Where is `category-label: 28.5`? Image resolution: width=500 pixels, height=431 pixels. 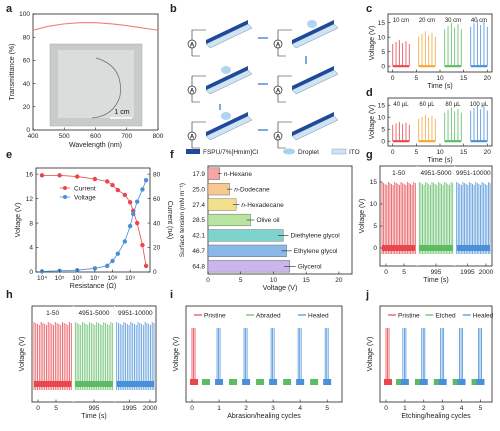
category-label: 28.5 is located at coordinates (198, 220).